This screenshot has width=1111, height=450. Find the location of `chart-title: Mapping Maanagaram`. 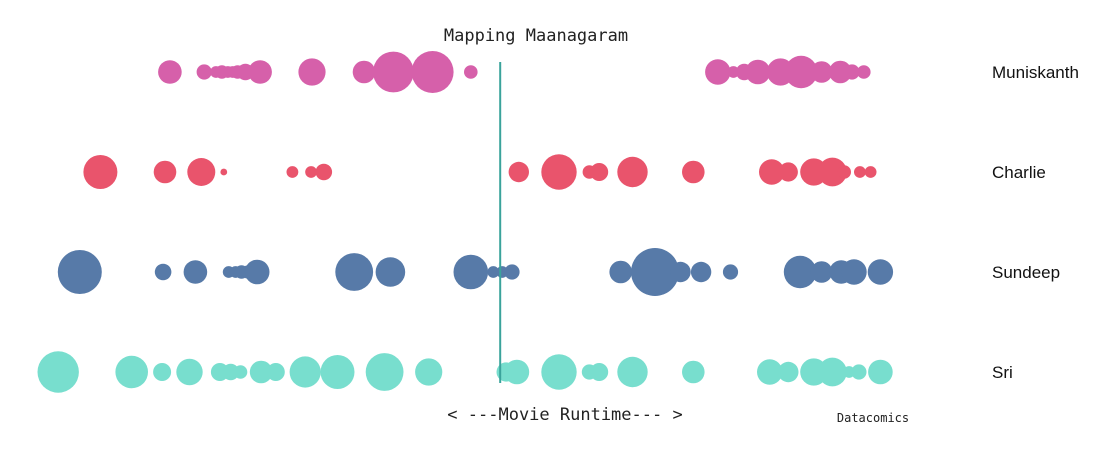

chart-title: Mapping Maanagaram is located at coordinates (536, 36).